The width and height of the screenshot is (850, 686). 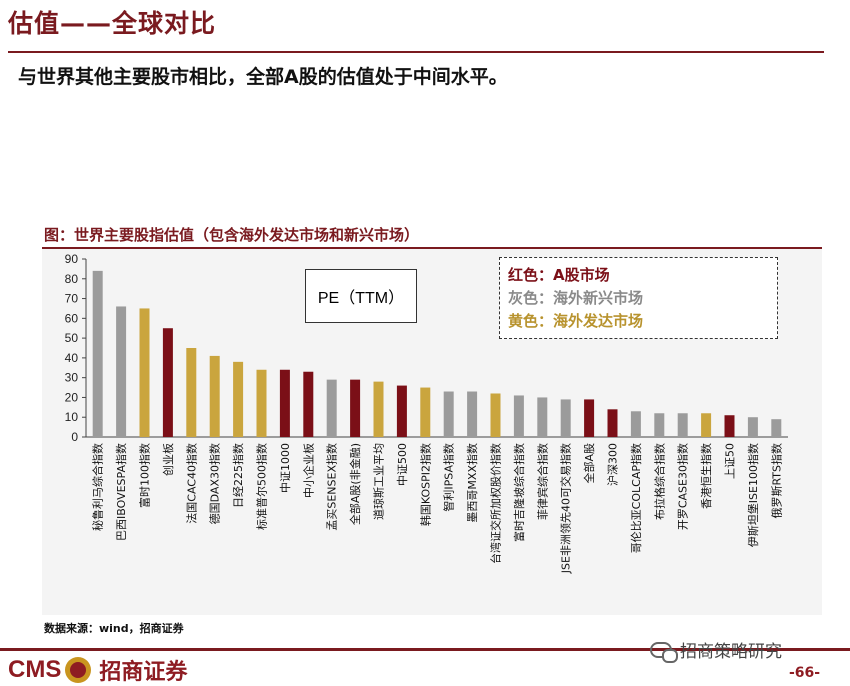 I want to click on legend-item-a-share: 红色：A股市场, so click(x=559, y=275).